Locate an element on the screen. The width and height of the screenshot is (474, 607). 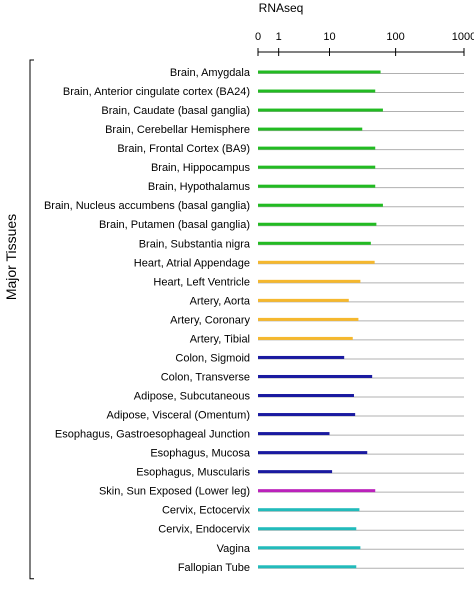
x-tick-label: 100 is located at coordinates (395, 37).